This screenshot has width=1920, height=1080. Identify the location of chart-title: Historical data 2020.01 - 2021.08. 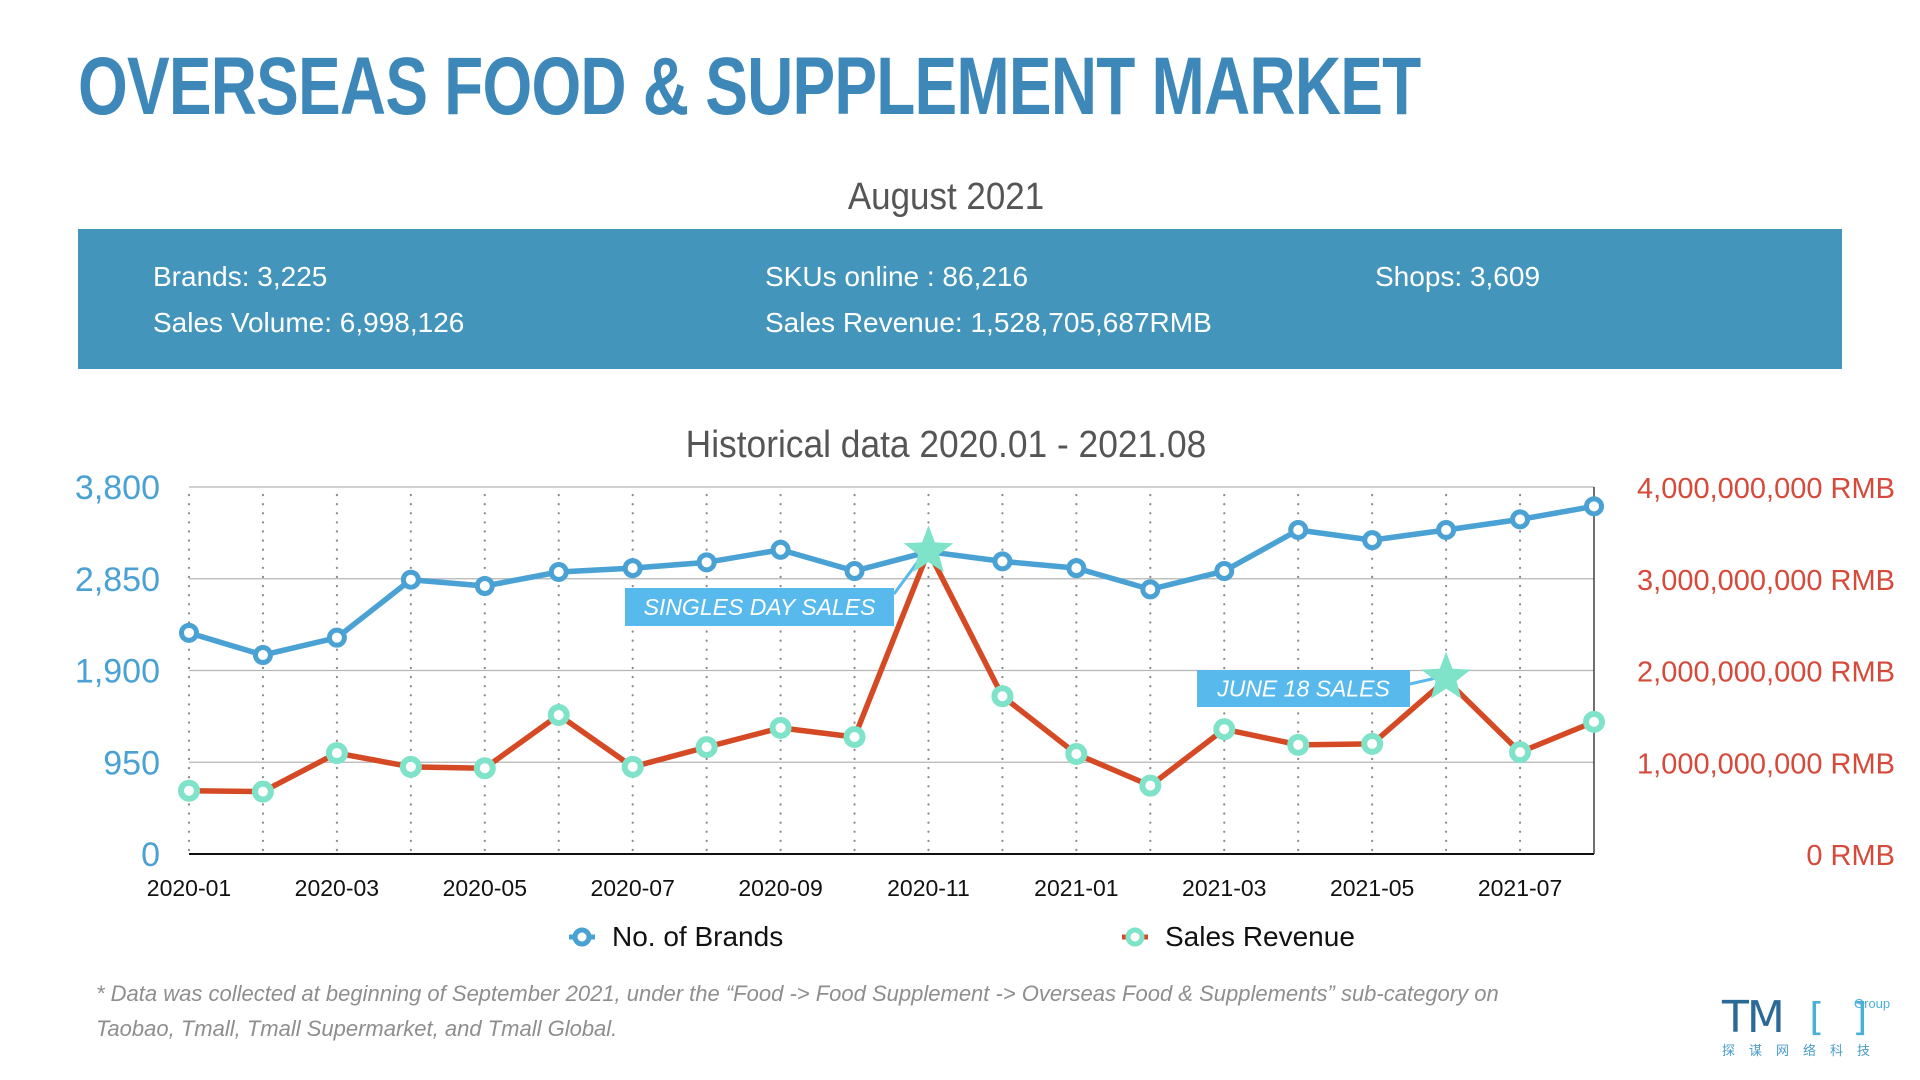
(946, 445).